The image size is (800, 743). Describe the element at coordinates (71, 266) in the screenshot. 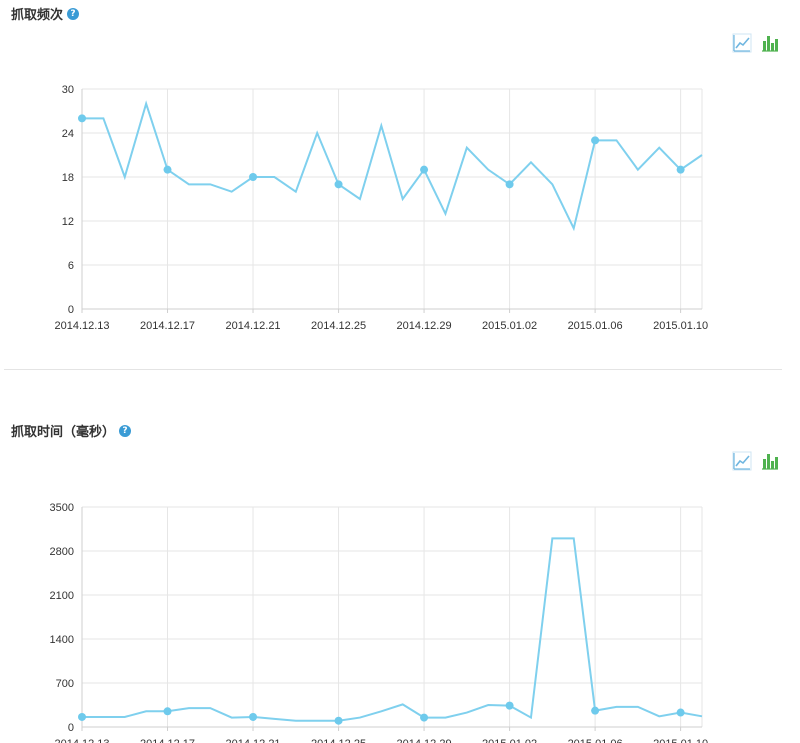

I see `y-tick-label: 6` at that location.